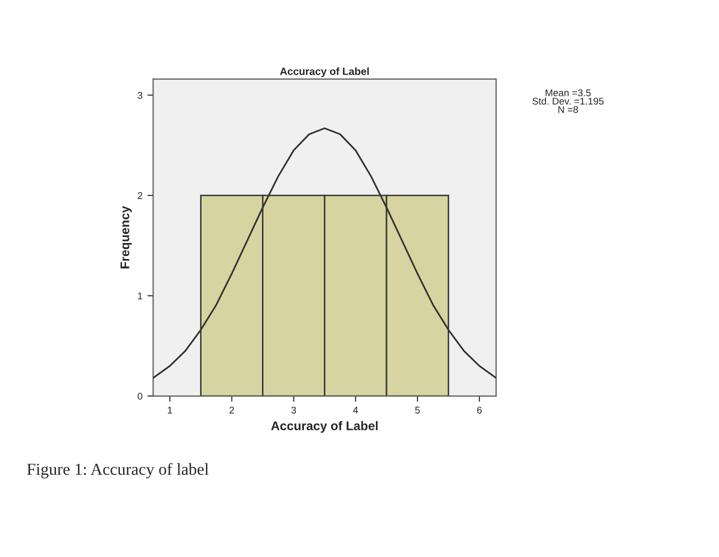 This screenshot has height=557, width=719. I want to click on x-axis-title: Accuracy of Label, so click(324, 427).